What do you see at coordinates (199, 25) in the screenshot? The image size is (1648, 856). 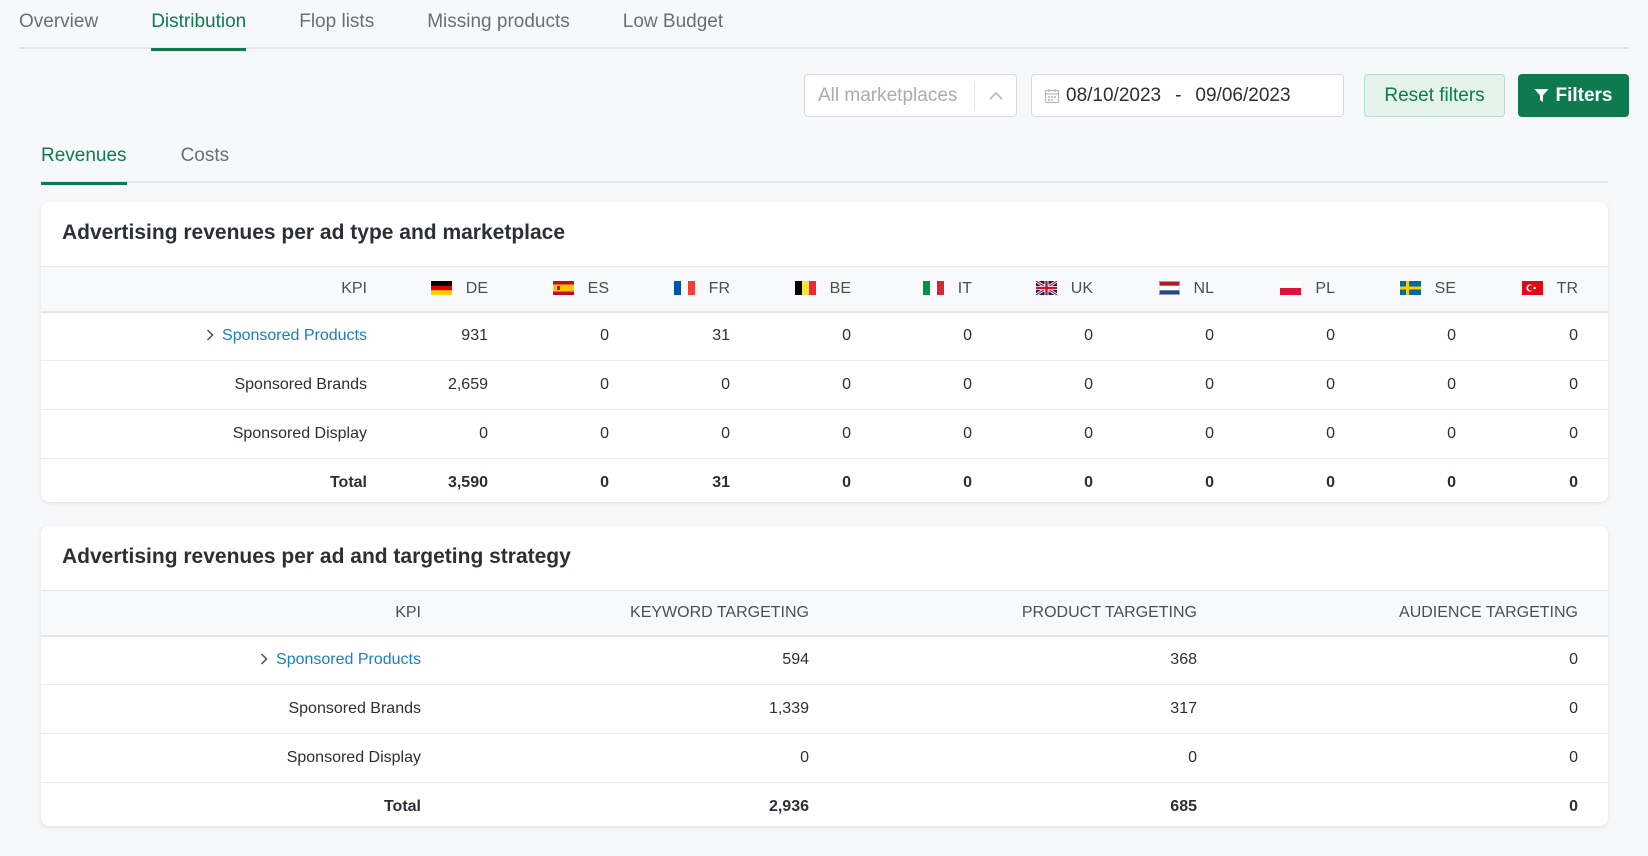 I see `tab-distribution: Distribution` at bounding box center [199, 25].